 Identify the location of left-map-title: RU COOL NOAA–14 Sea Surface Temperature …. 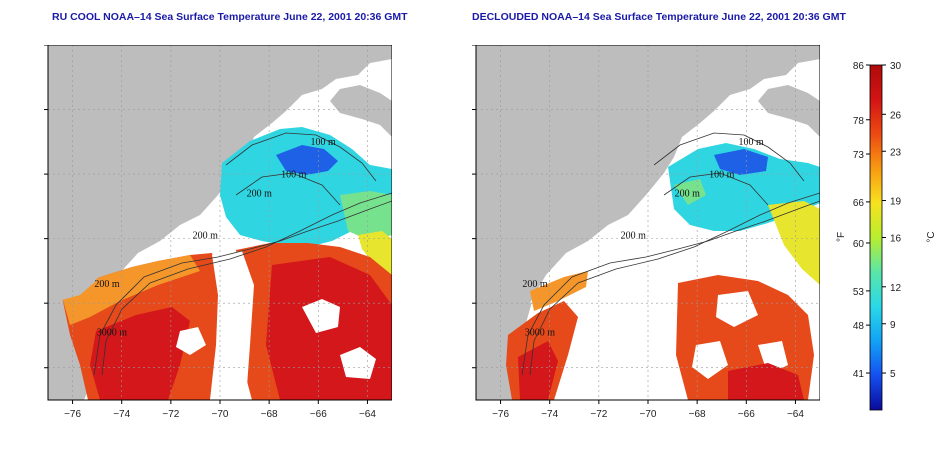
(230, 17).